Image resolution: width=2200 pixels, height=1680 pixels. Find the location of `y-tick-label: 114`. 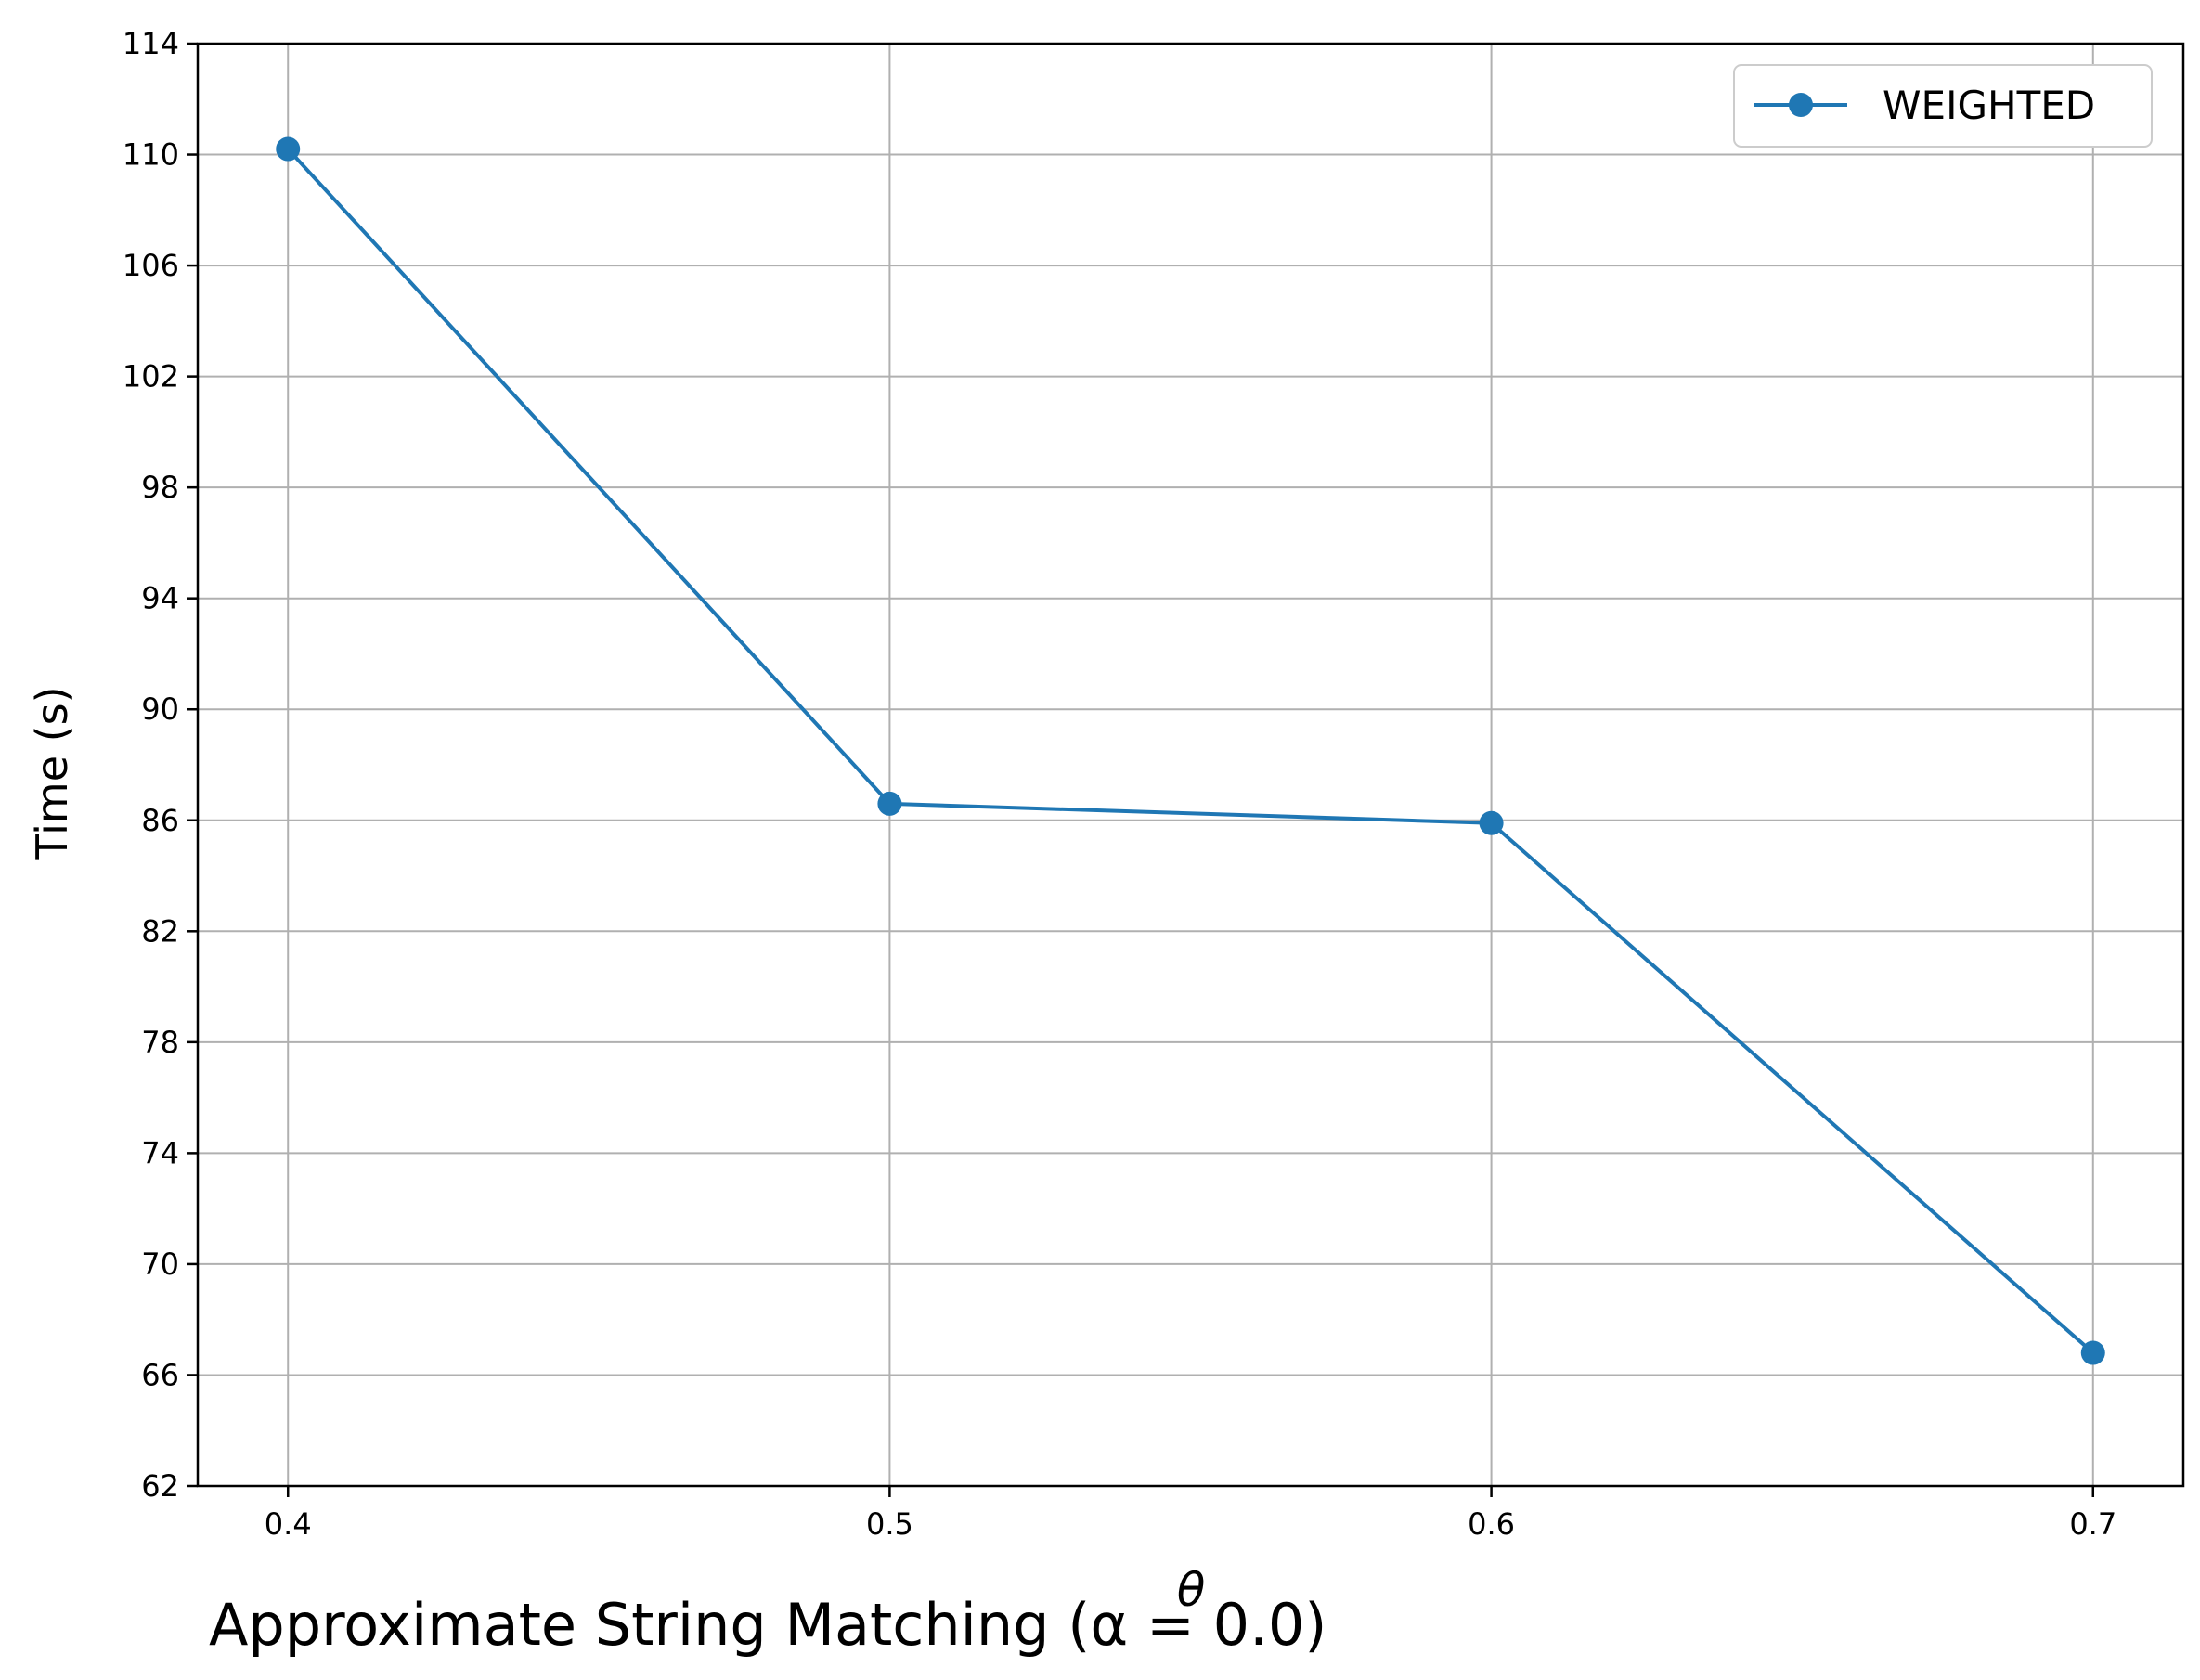

y-tick-label: 114 is located at coordinates (151, 43).